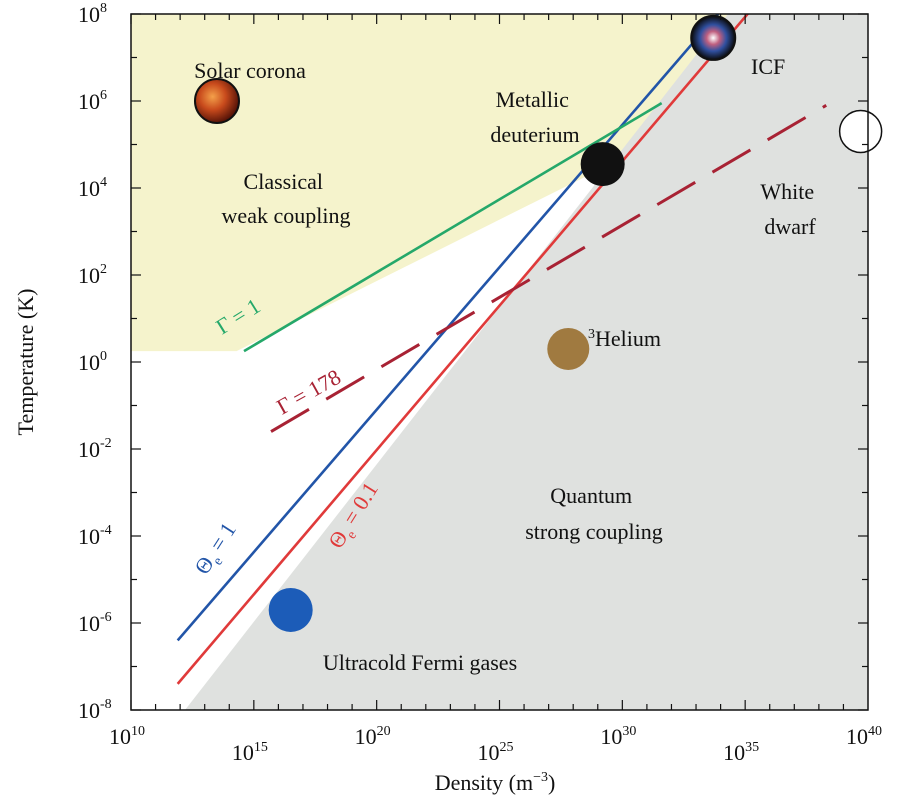  I want to click on classical-weak-coupling-label: Classical weak coupling, so click(286, 198).